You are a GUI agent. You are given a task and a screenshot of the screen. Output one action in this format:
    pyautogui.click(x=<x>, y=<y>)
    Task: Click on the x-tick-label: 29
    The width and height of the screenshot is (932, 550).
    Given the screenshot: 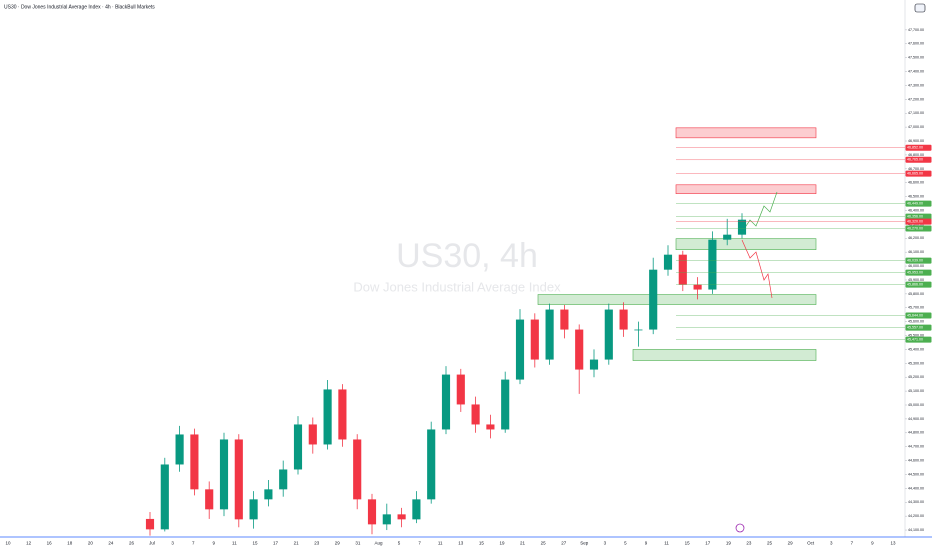 What is the action you would take?
    pyautogui.click(x=338, y=543)
    